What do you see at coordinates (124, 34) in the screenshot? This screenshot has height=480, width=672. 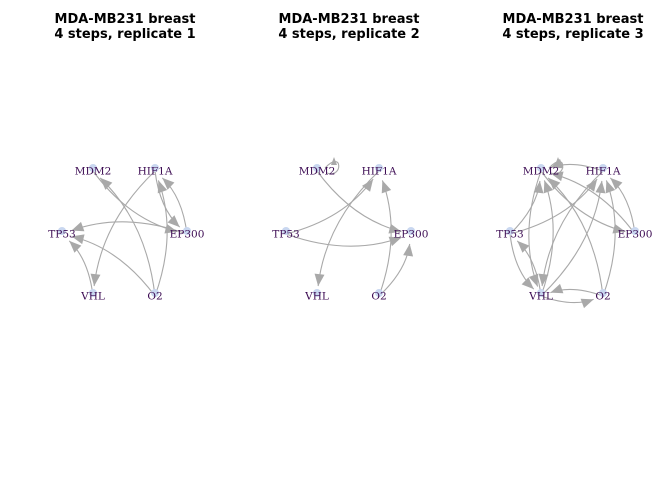 I see `panel-title-line2: 4 steps, replicate 1` at bounding box center [124, 34].